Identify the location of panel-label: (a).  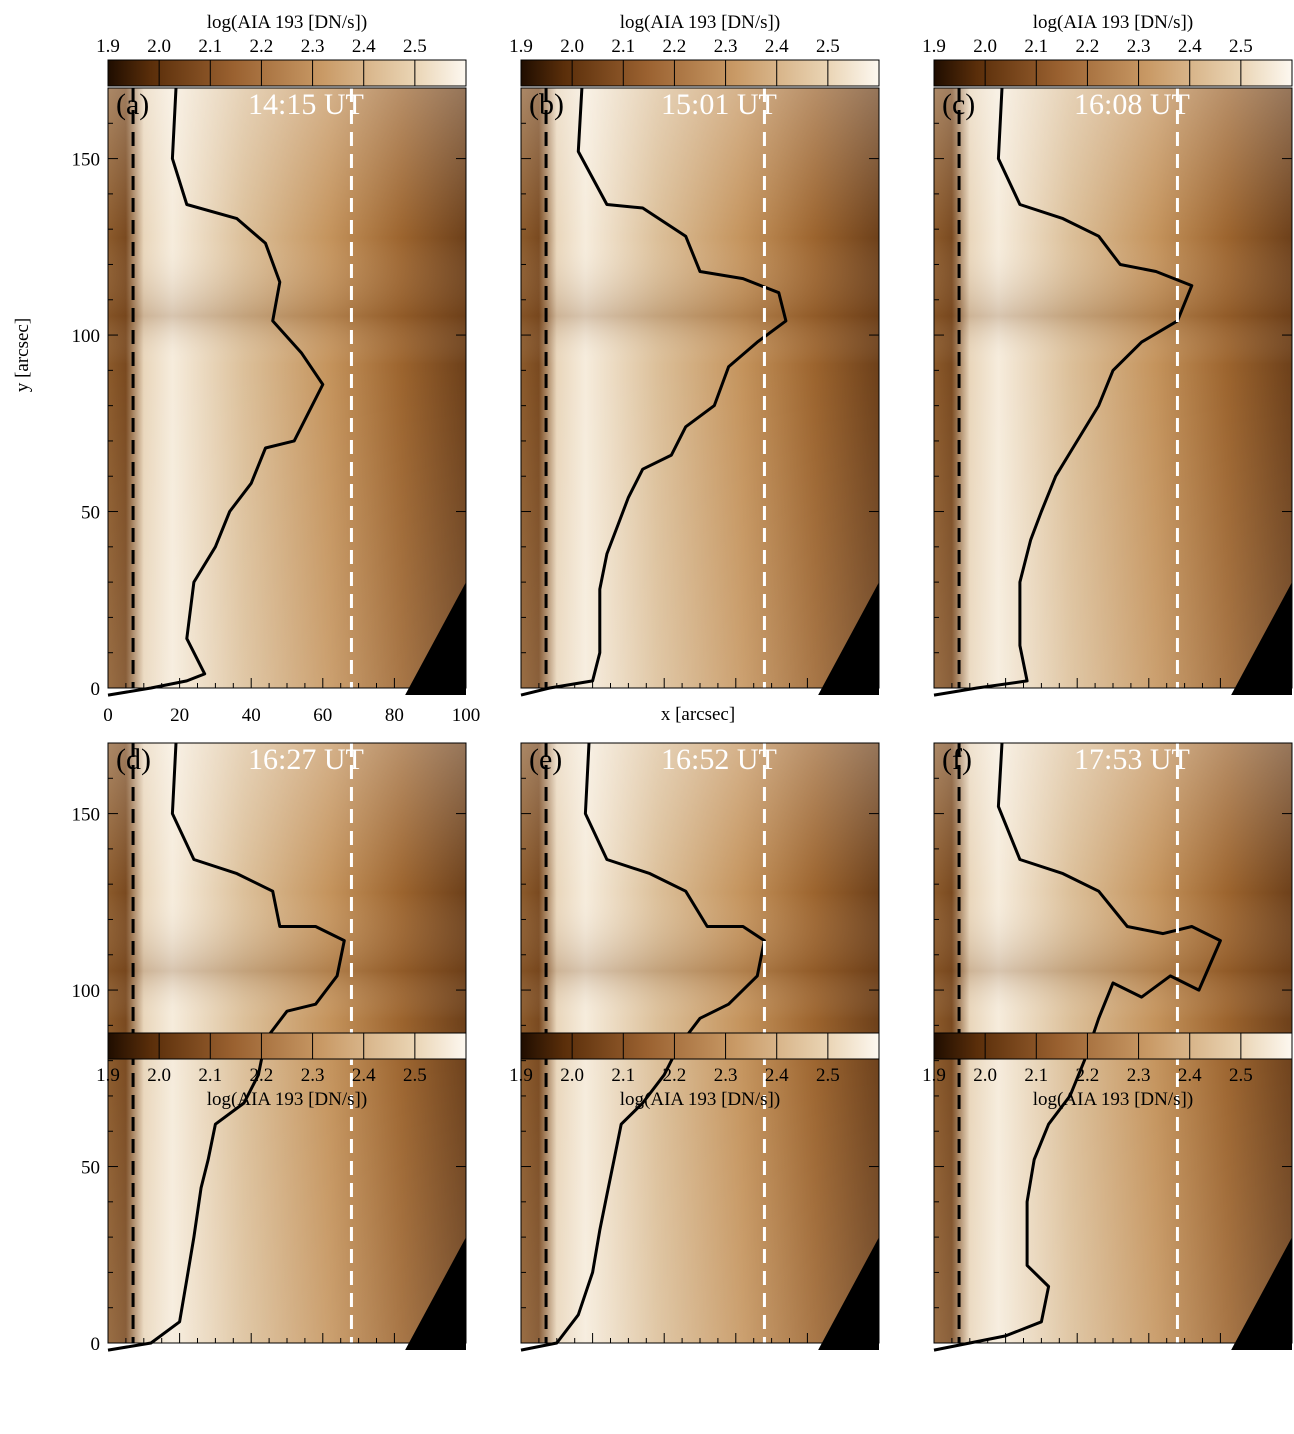
(132, 104).